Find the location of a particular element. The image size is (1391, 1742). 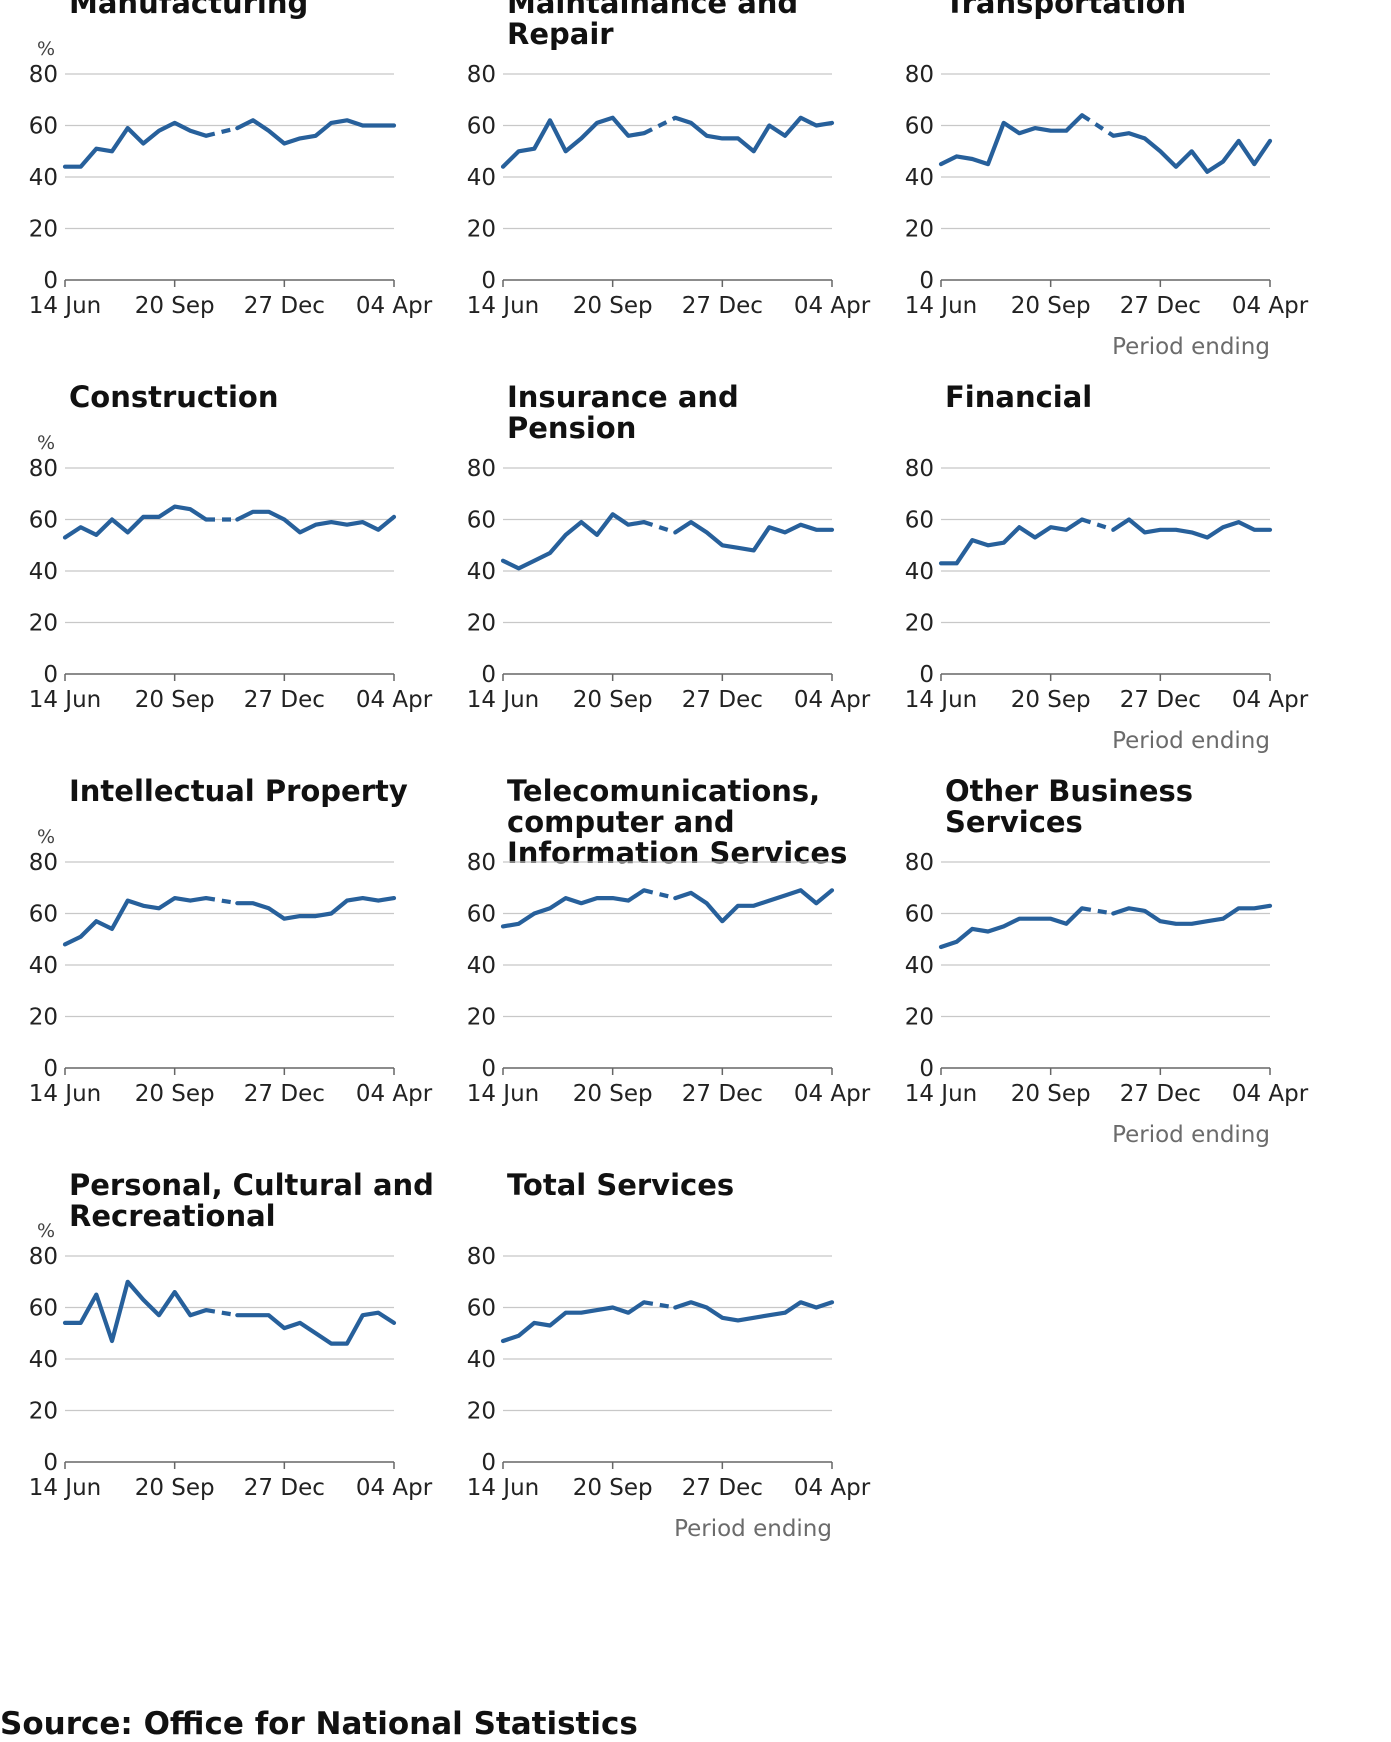

line-chart: 0 20 40 60 80 14 Jun 20 Sep 27 Dec 04 Apr is located at coordinates (669, 978).